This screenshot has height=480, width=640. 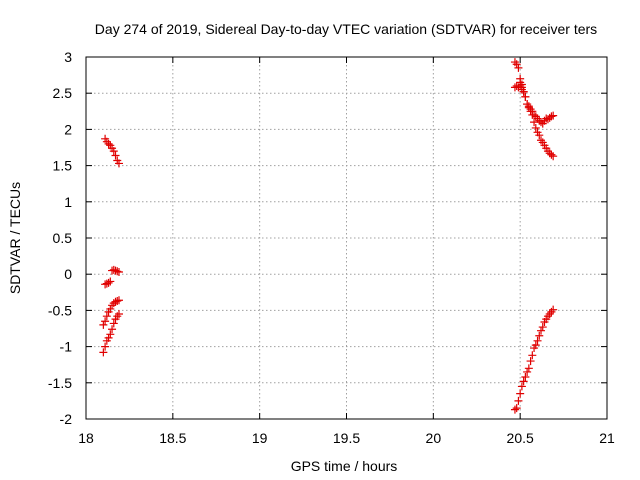 I want to click on x-tick-label: 21, so click(x=607, y=438).